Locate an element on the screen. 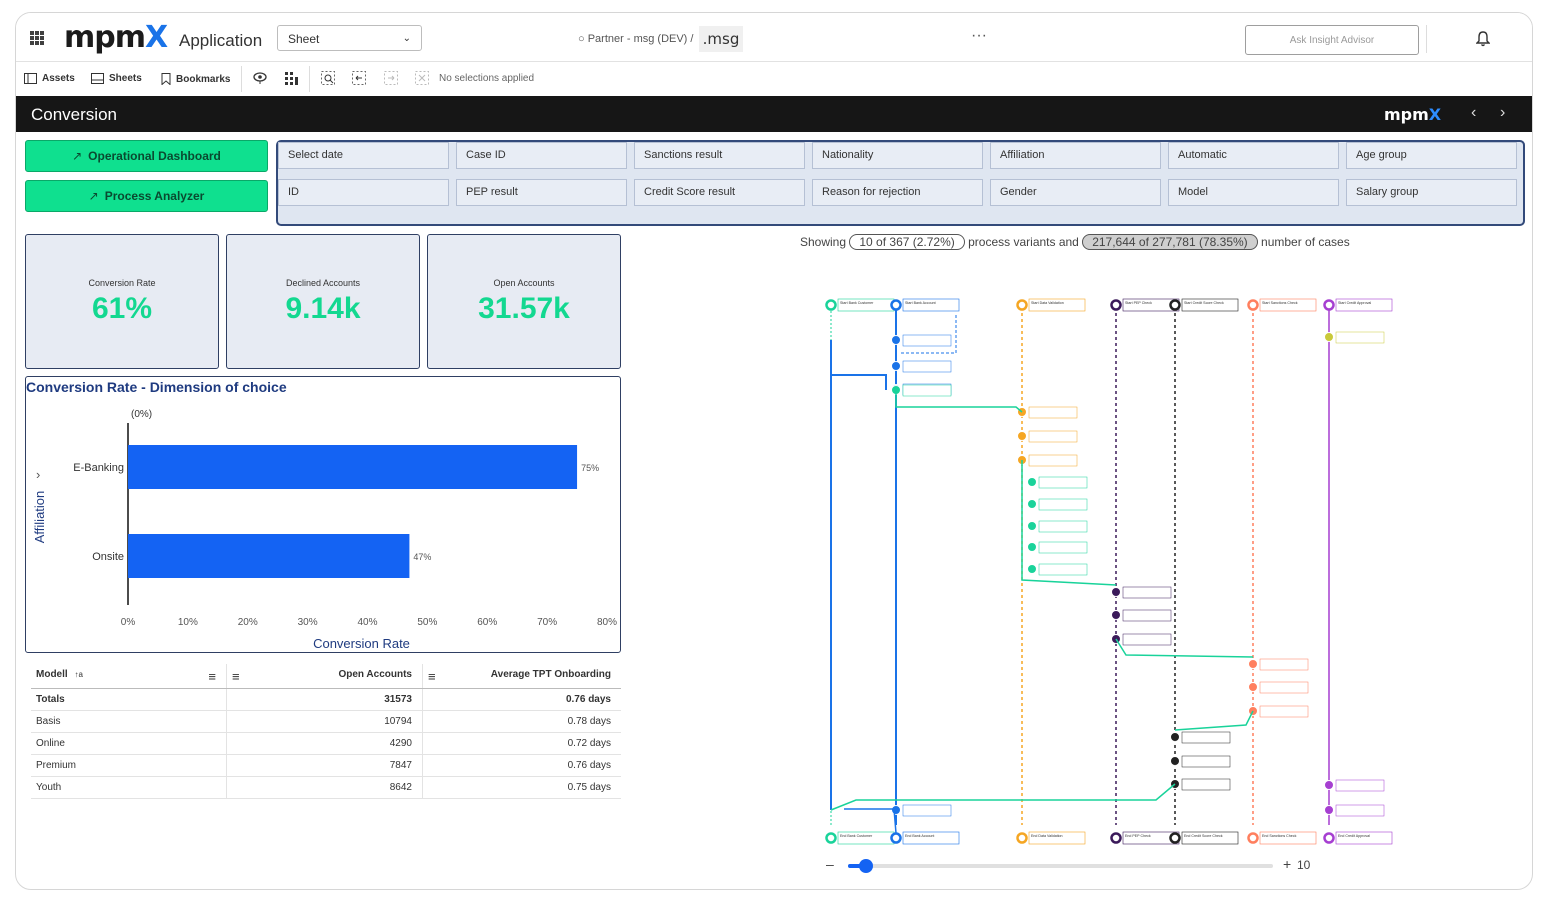 The width and height of the screenshot is (1546, 900). sort-icon: ↑a is located at coordinates (78, 674).